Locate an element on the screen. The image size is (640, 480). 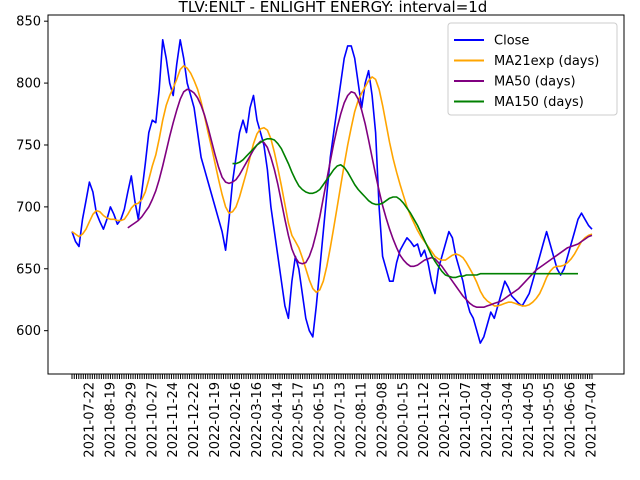
x-tick-label: 2021-07-04 is located at coordinates (592, 420).